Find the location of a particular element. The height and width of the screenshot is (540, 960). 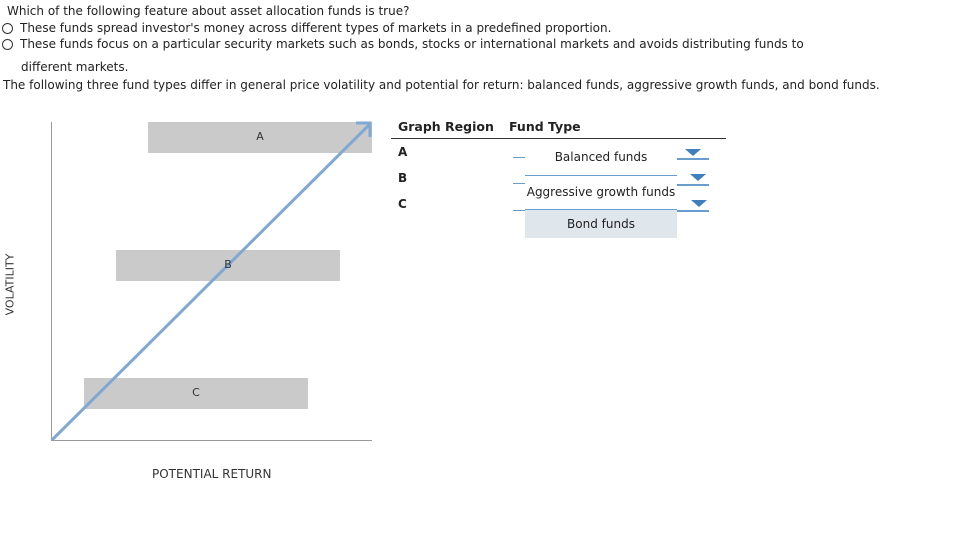

dropdown-b-underline is located at coordinates (693, 185).